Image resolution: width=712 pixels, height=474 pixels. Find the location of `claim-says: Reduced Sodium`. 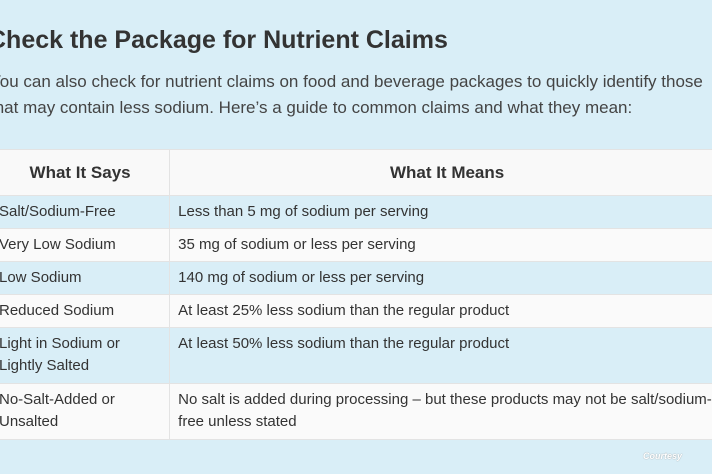

claim-says: Reduced Sodium is located at coordinates (85, 311).